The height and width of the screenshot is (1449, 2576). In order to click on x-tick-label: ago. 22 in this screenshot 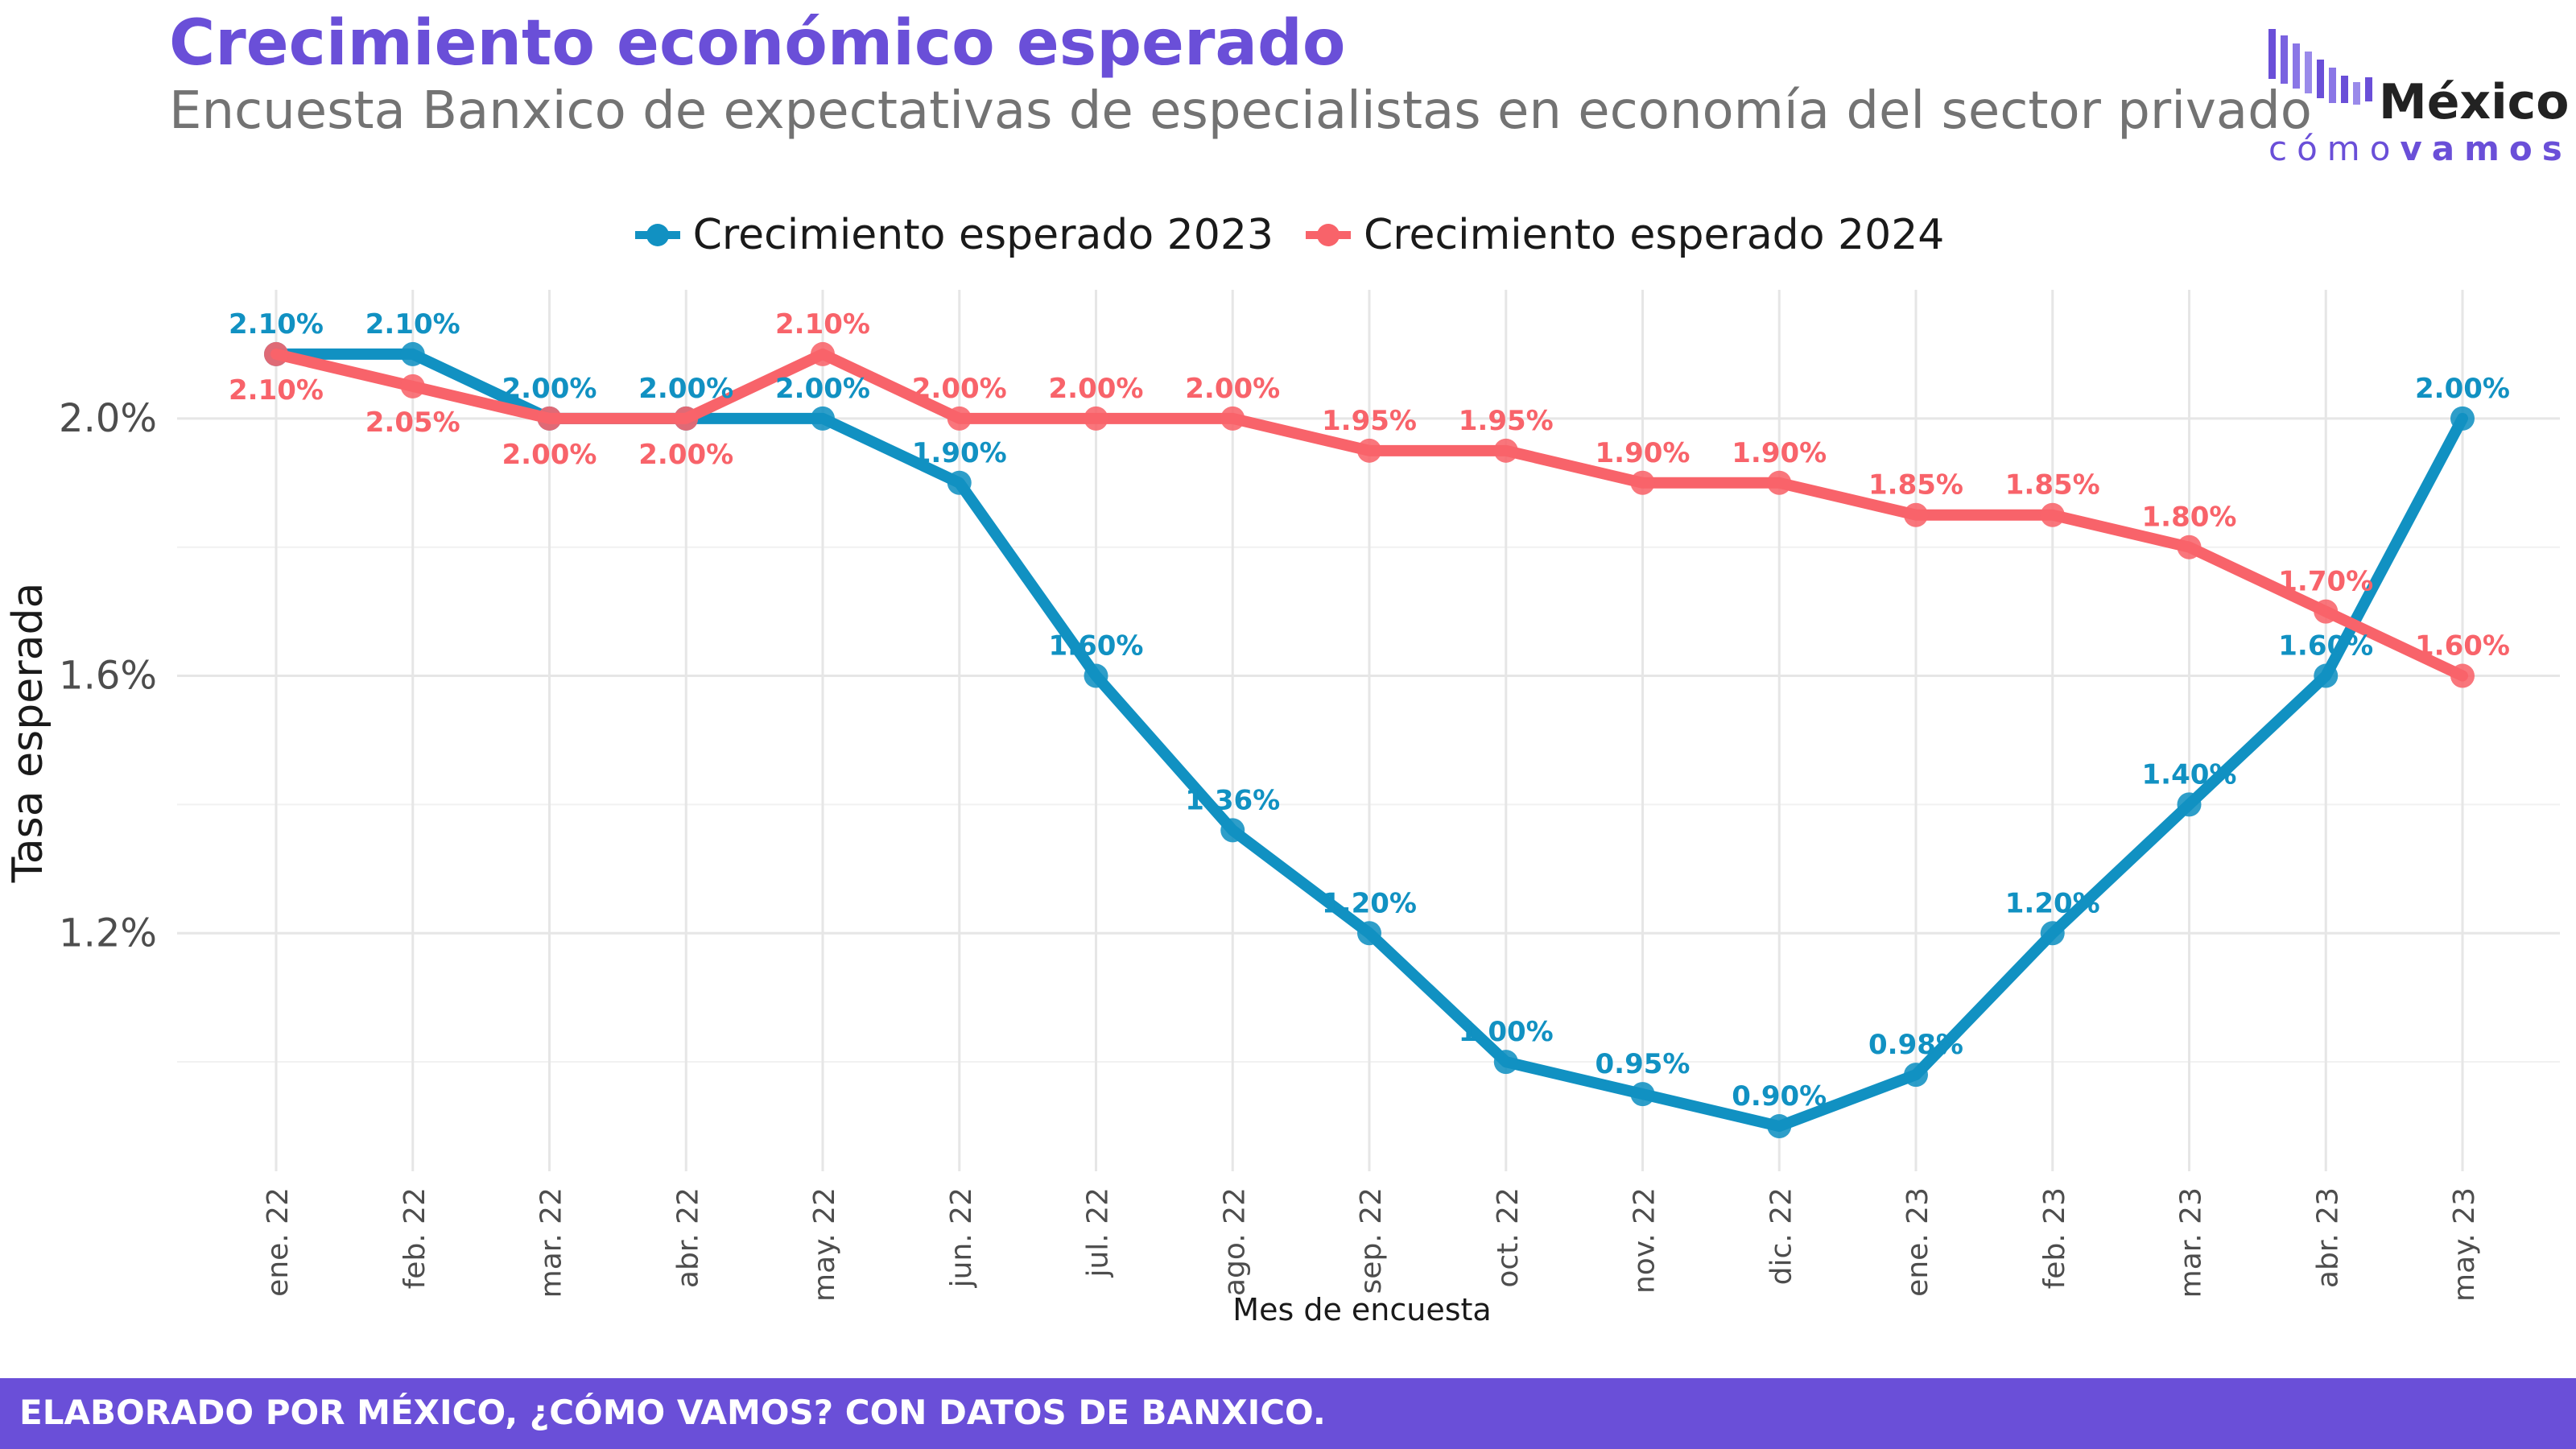, I will do `click(1234, 1241)`.